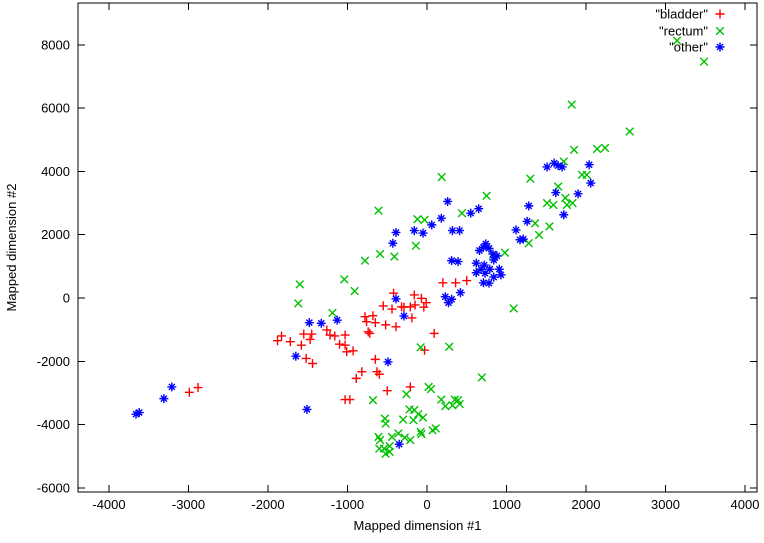  Describe the element at coordinates (418, 525) in the screenshot. I see `x-axis-title: Mapped dimension #1` at that location.